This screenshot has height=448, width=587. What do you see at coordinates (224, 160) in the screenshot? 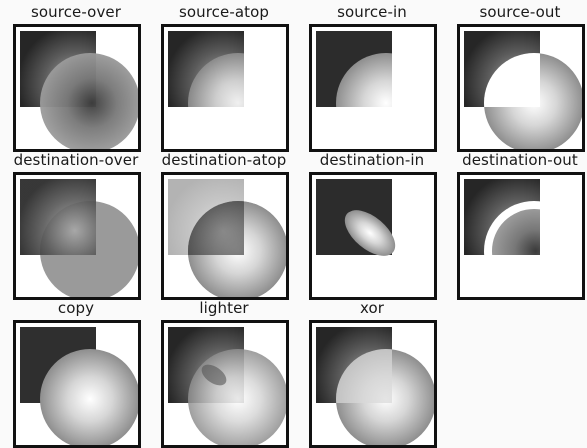
I see `cell-label: destination-atop` at bounding box center [224, 160].